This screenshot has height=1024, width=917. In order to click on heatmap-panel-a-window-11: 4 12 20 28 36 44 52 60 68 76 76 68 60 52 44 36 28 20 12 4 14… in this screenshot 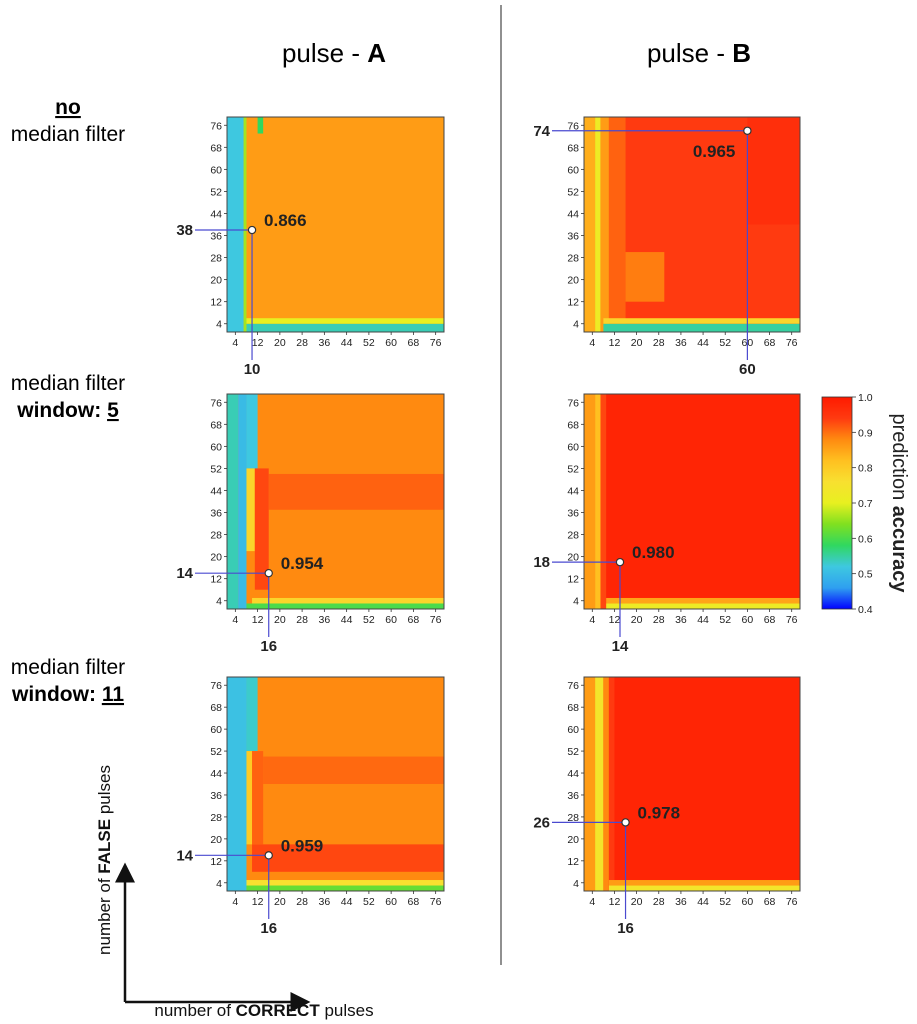, I will do `click(310, 806)`.